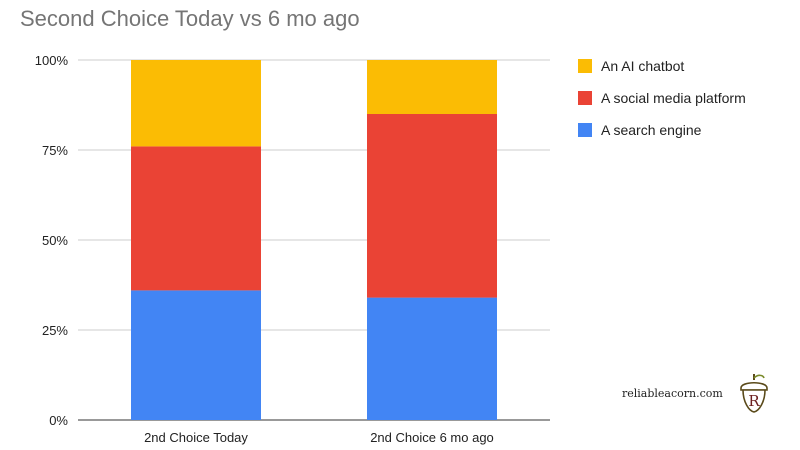 The height and width of the screenshot is (450, 800). I want to click on legend-label: An AI chatbot, so click(643, 66).